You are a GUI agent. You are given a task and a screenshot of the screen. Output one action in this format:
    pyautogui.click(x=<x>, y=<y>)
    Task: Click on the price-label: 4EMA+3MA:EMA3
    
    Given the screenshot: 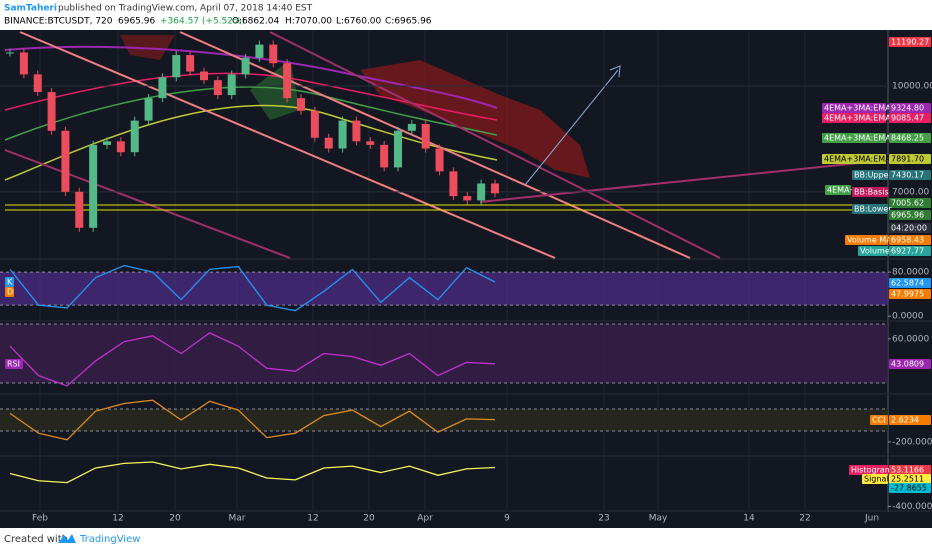 What is the action you would take?
    pyautogui.click(x=860, y=118)
    